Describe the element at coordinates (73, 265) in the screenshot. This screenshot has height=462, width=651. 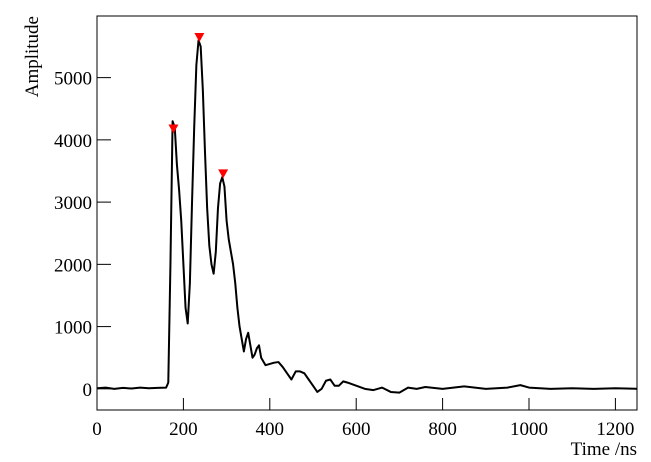
I see `y-tick-label: 2000` at that location.